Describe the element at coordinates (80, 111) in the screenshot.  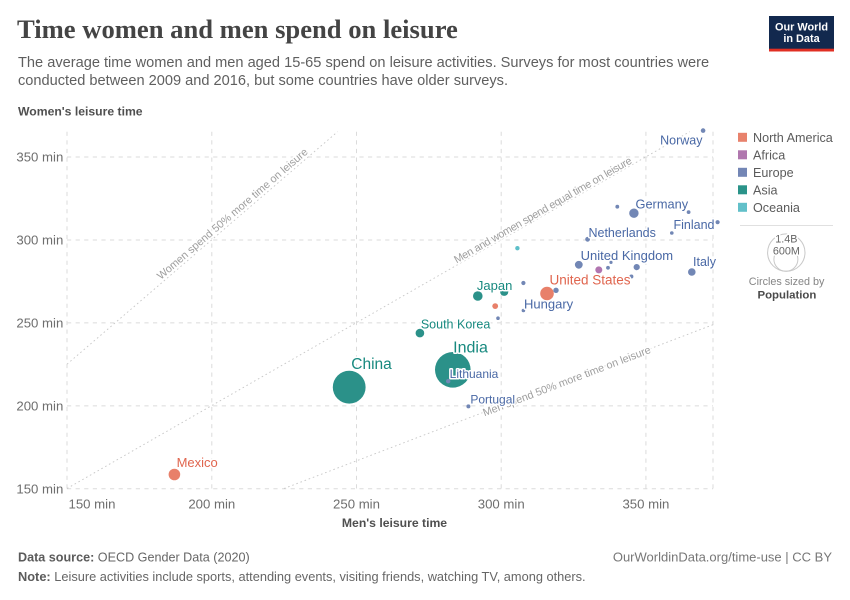
I see `svg-text: Women's leisure time` at that location.